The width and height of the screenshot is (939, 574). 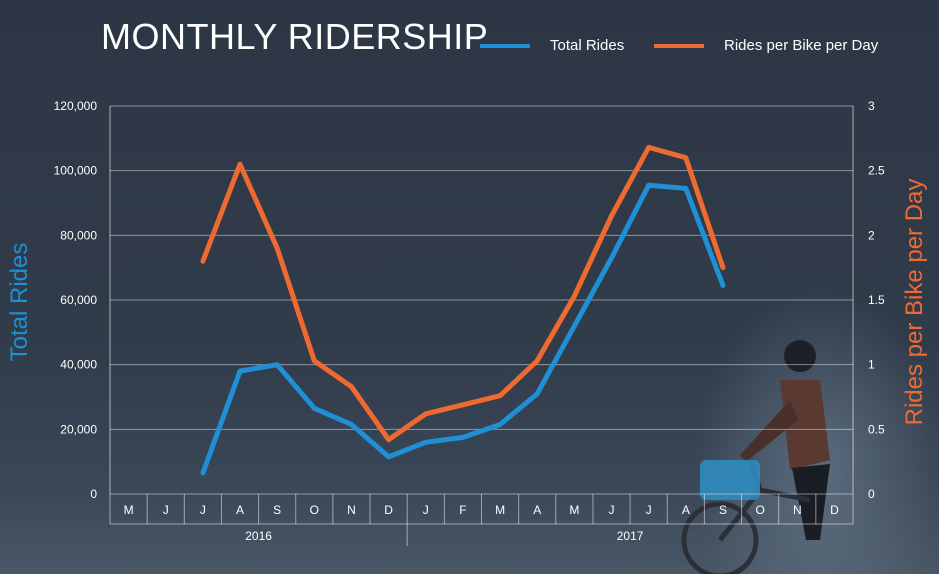 What do you see at coordinates (76, 106) in the screenshot?
I see `y-left-tick-label: 120,000` at bounding box center [76, 106].